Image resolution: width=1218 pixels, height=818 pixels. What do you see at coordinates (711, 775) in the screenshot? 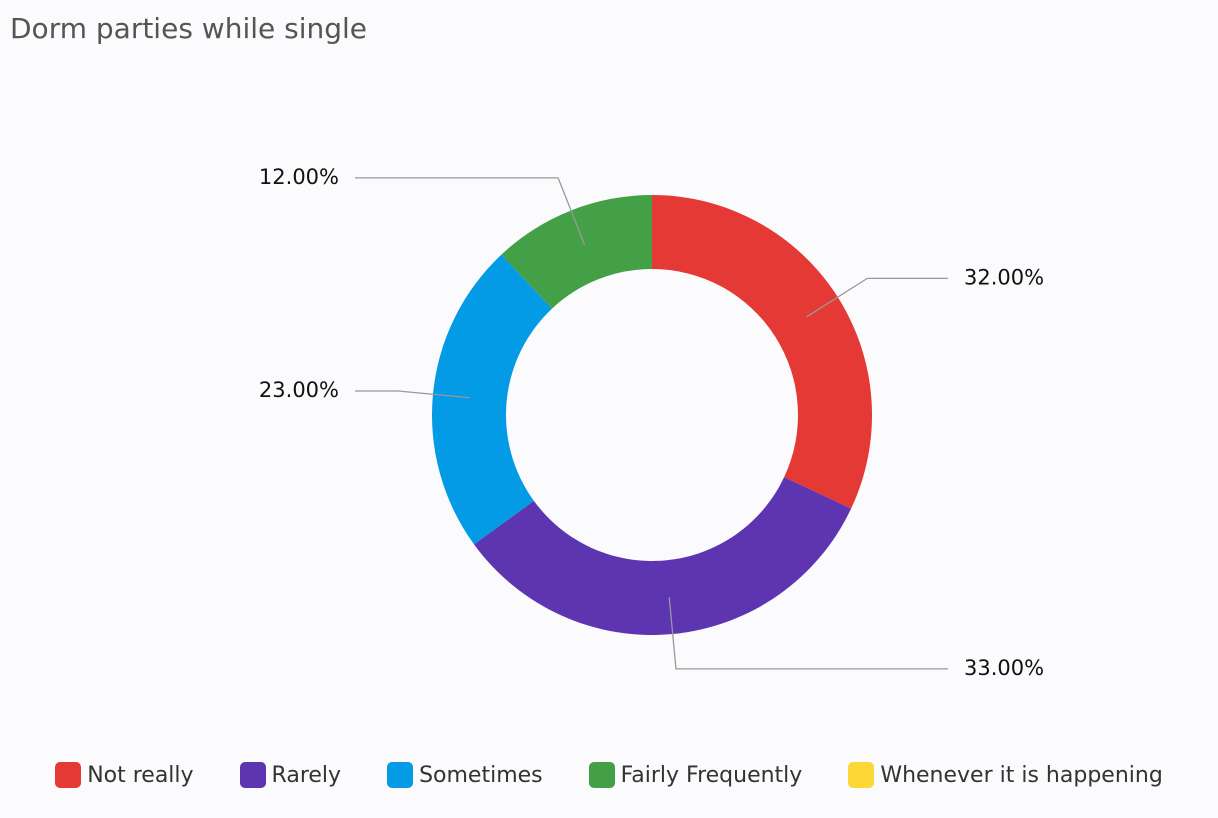
I see `legend-label: Fairly Frequently` at bounding box center [711, 775].